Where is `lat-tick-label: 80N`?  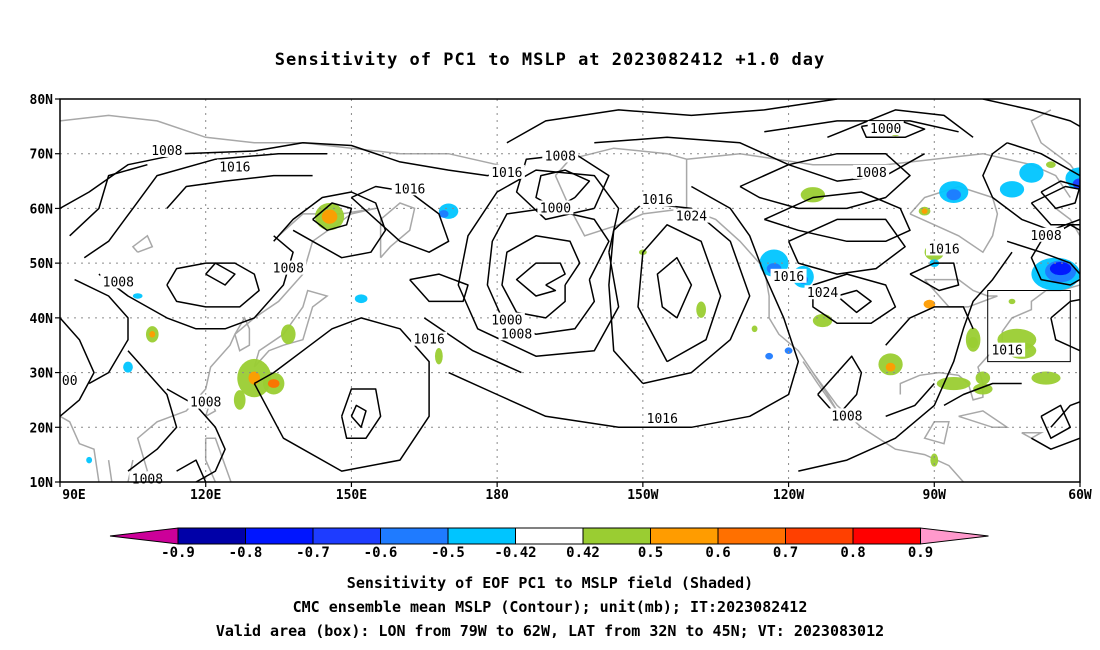 lat-tick-label: 80N is located at coordinates (42, 100).